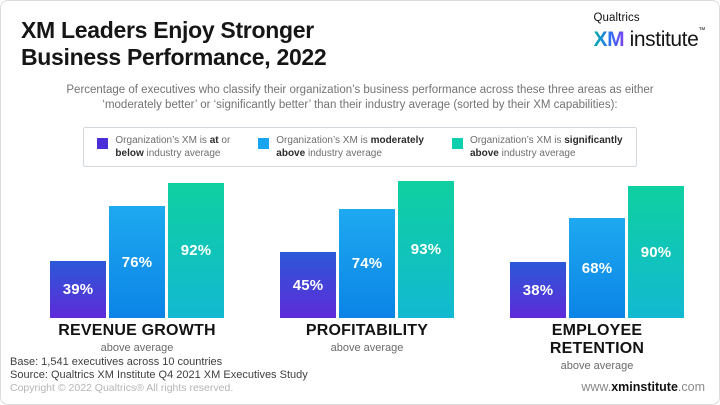  I want to click on bar-group: 39% 76% 92% REVENUE GROWTH above average, so click(137, 265).